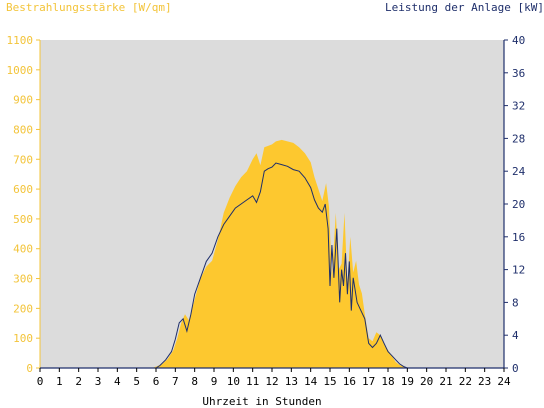 Image resolution: width=544 pixels, height=408 pixels. Describe the element at coordinates (23, 129) in the screenshot. I see `y-left-tick-label: 800` at that location.